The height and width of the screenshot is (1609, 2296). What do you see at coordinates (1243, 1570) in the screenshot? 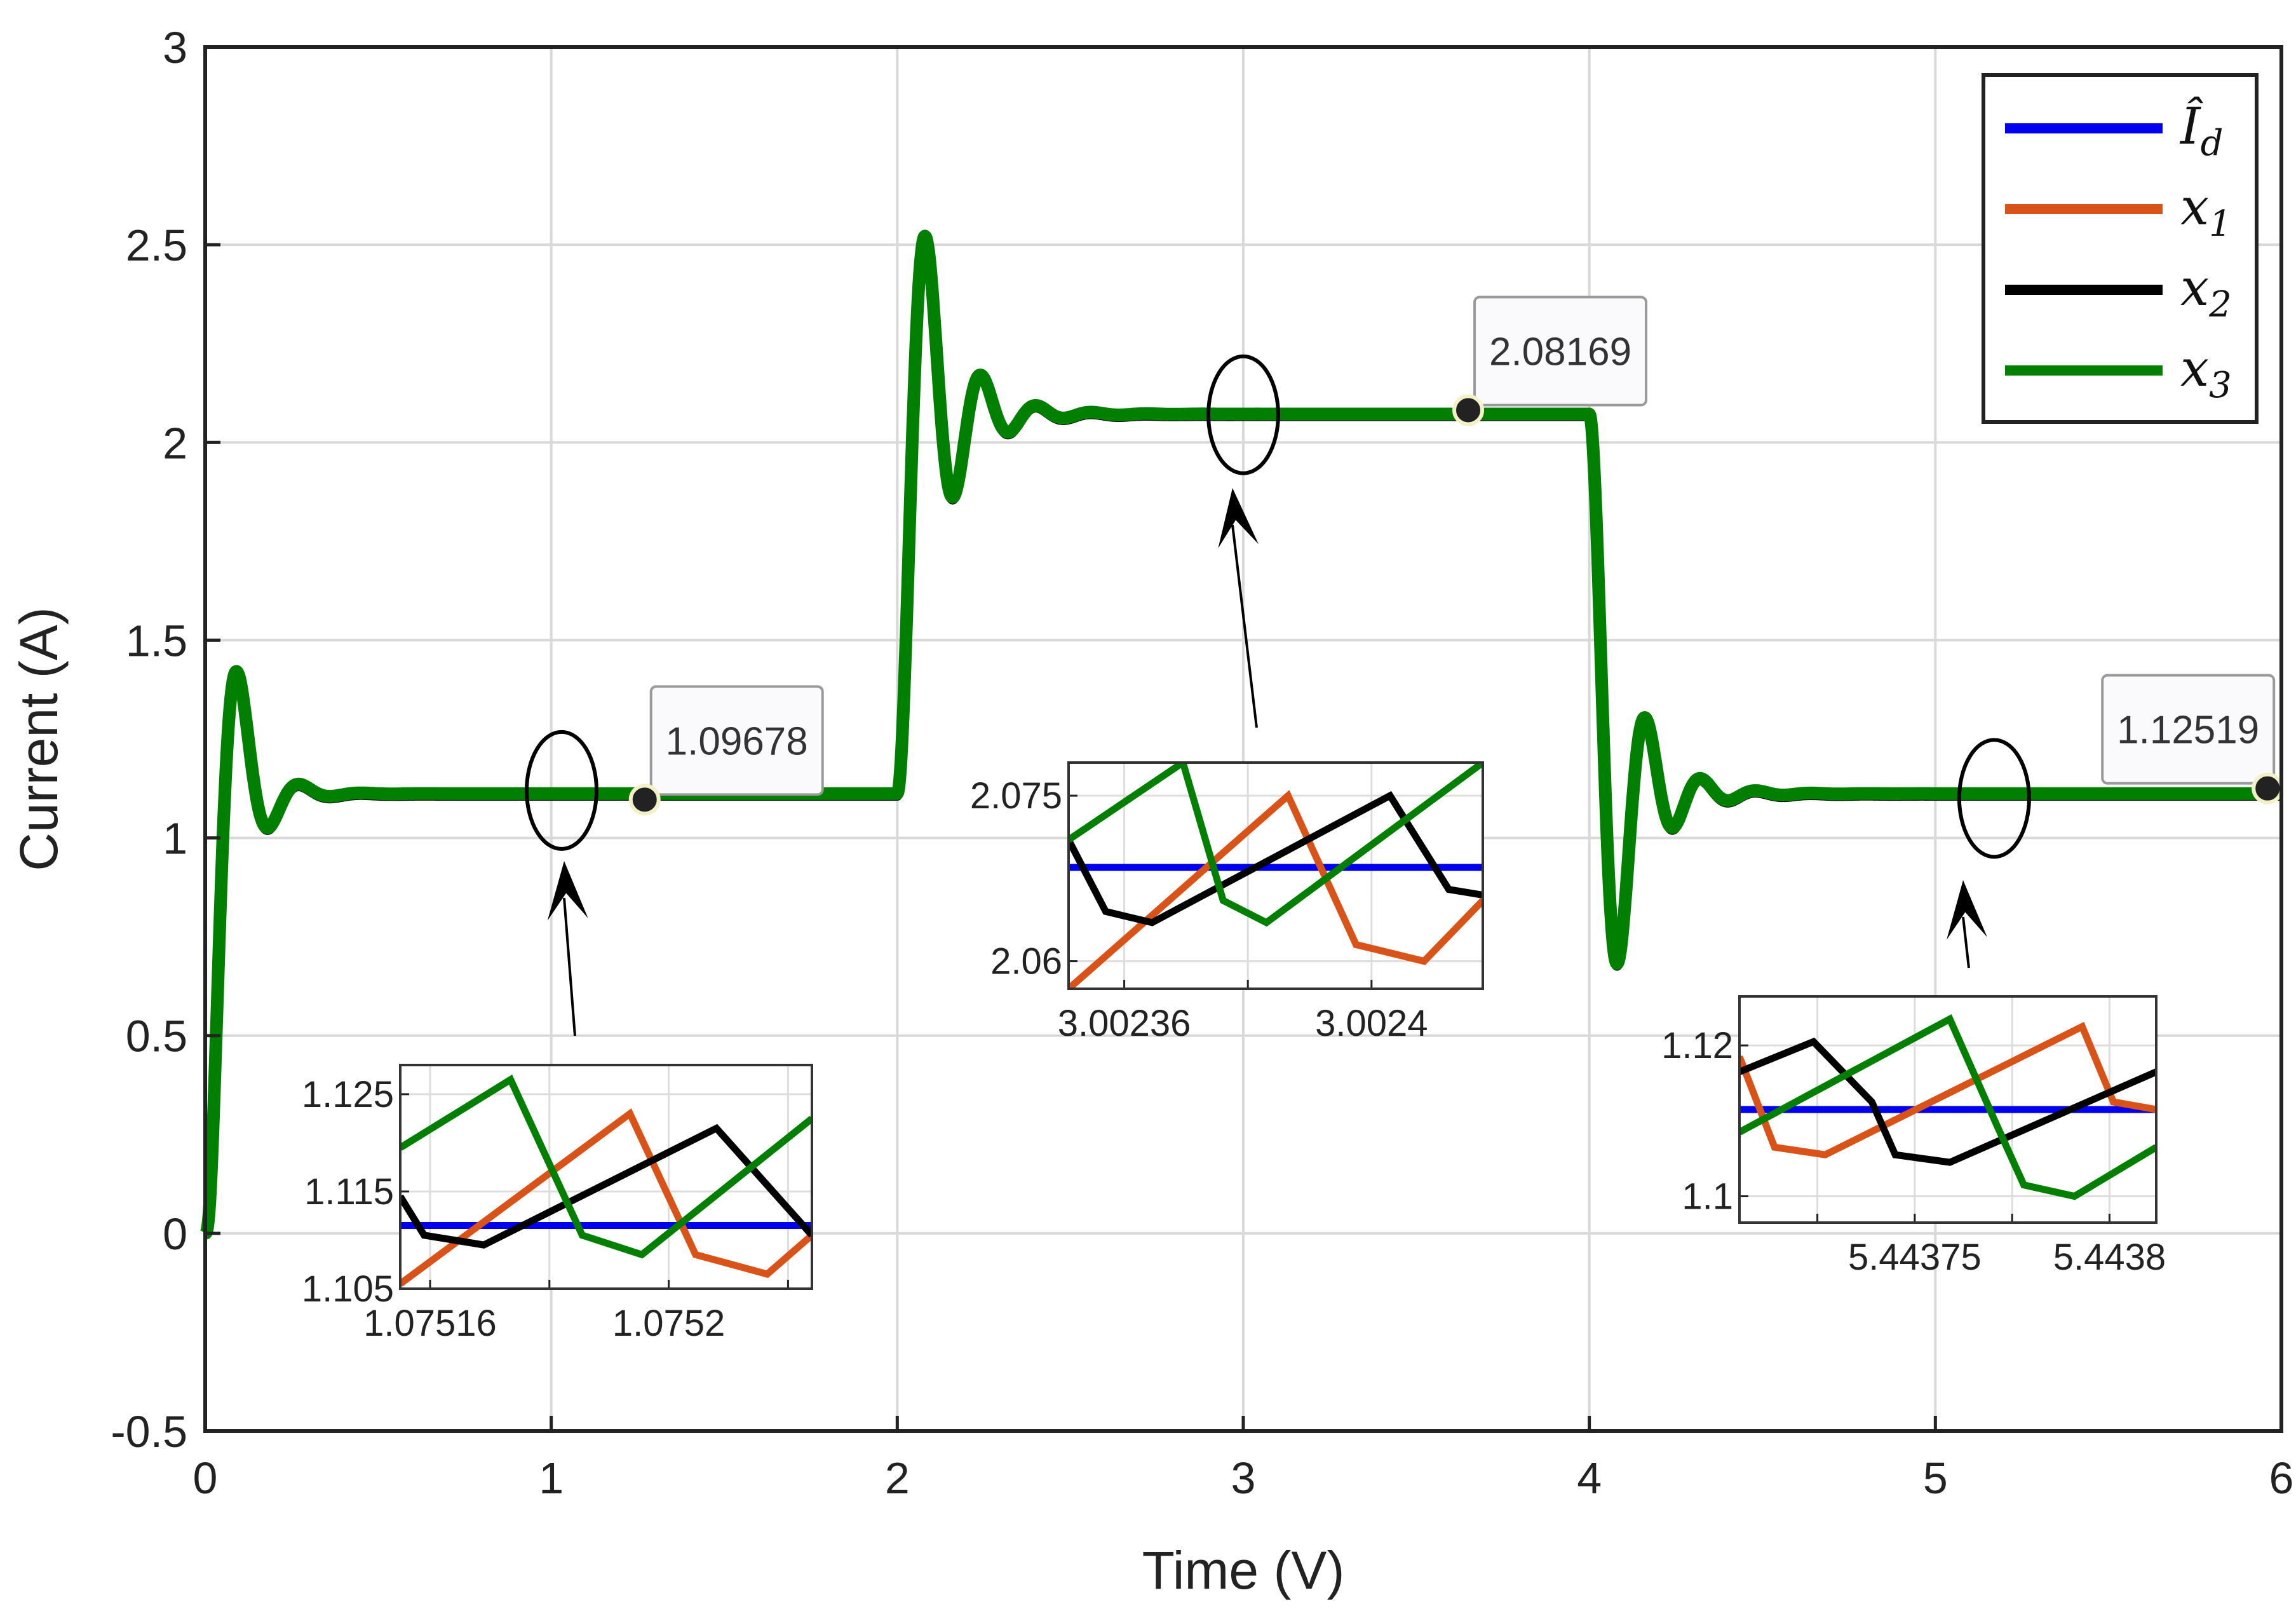
I see `x-axis-title: Time (V)` at bounding box center [1243, 1570].